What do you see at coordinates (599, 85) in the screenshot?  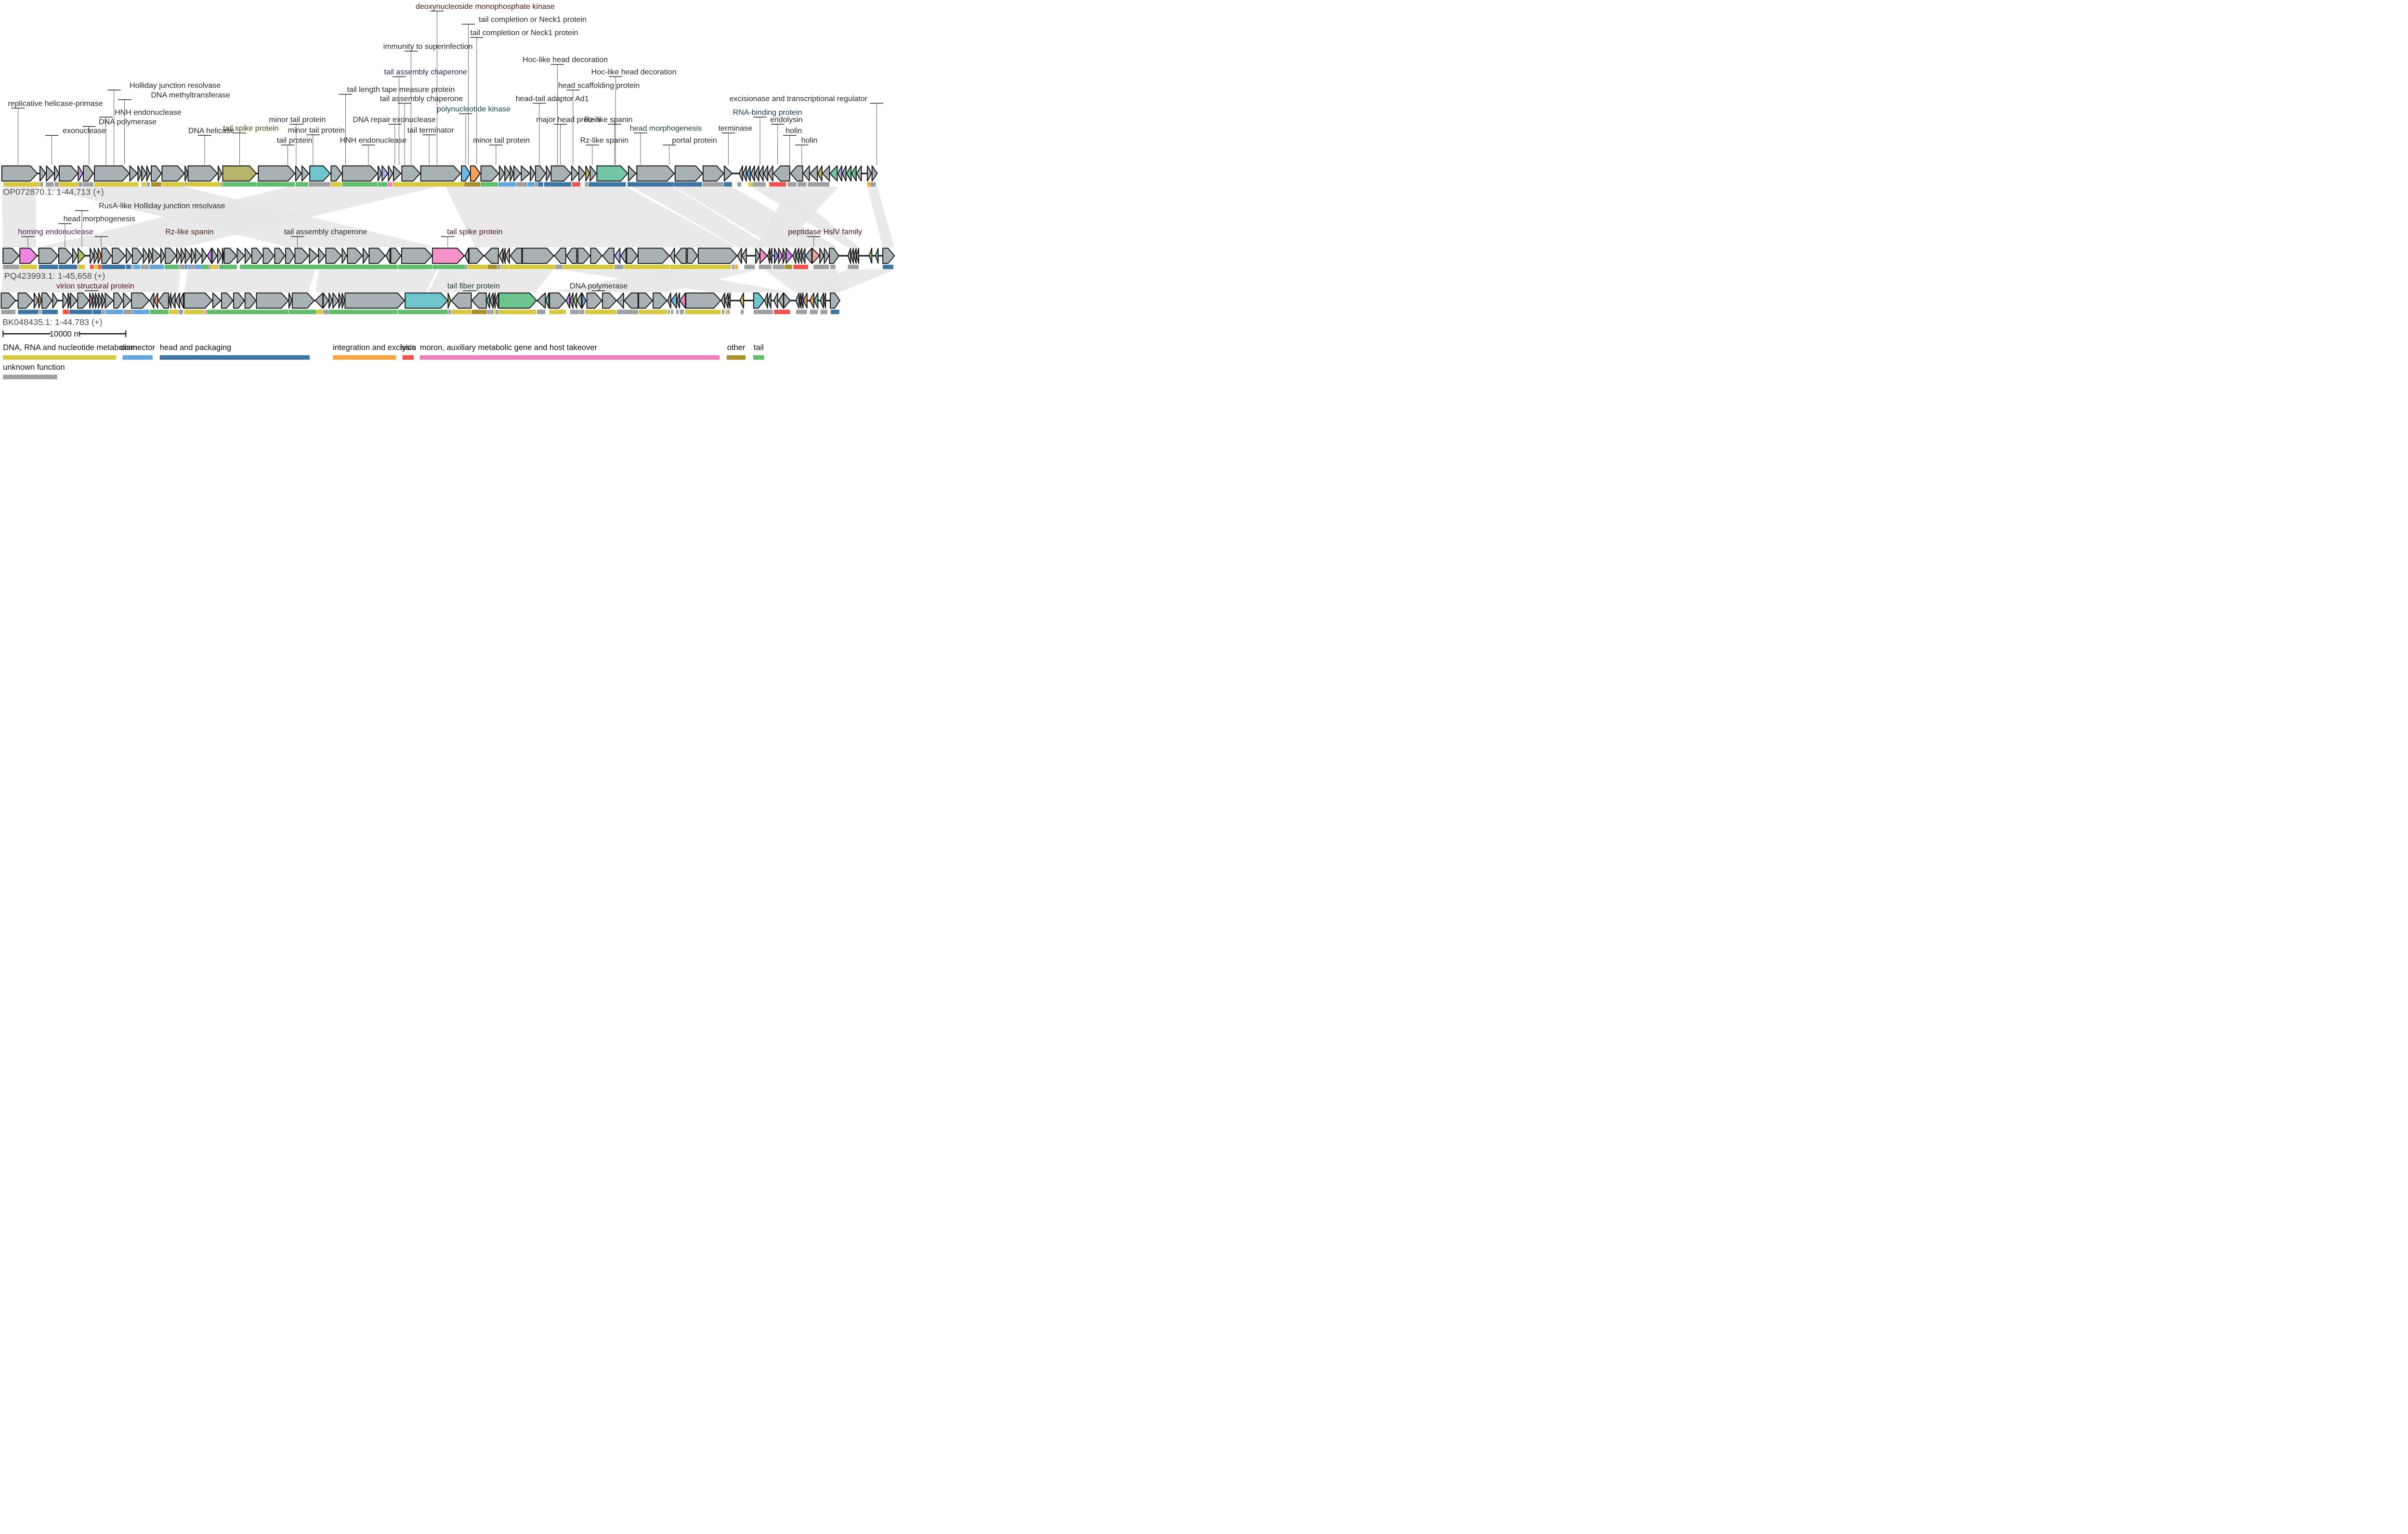 I see `gene-label: head scaffolding protein` at bounding box center [599, 85].